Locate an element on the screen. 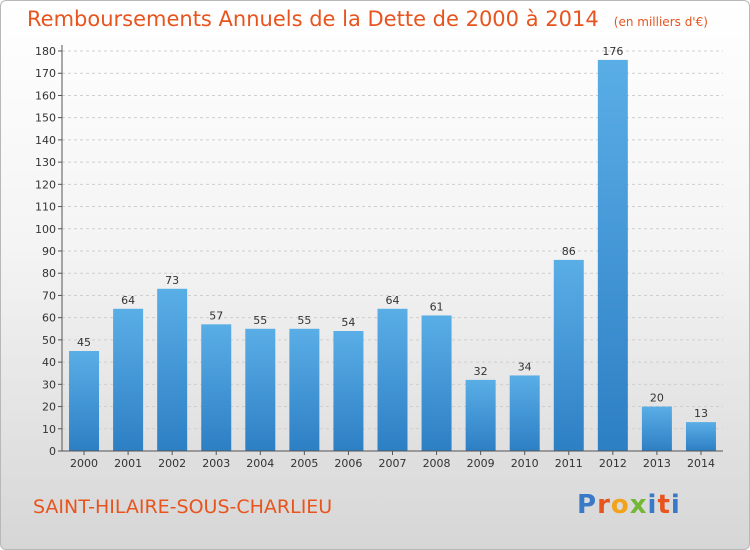 This screenshot has height=550, width=750. y-tick-label: 70 is located at coordinates (49, 295).